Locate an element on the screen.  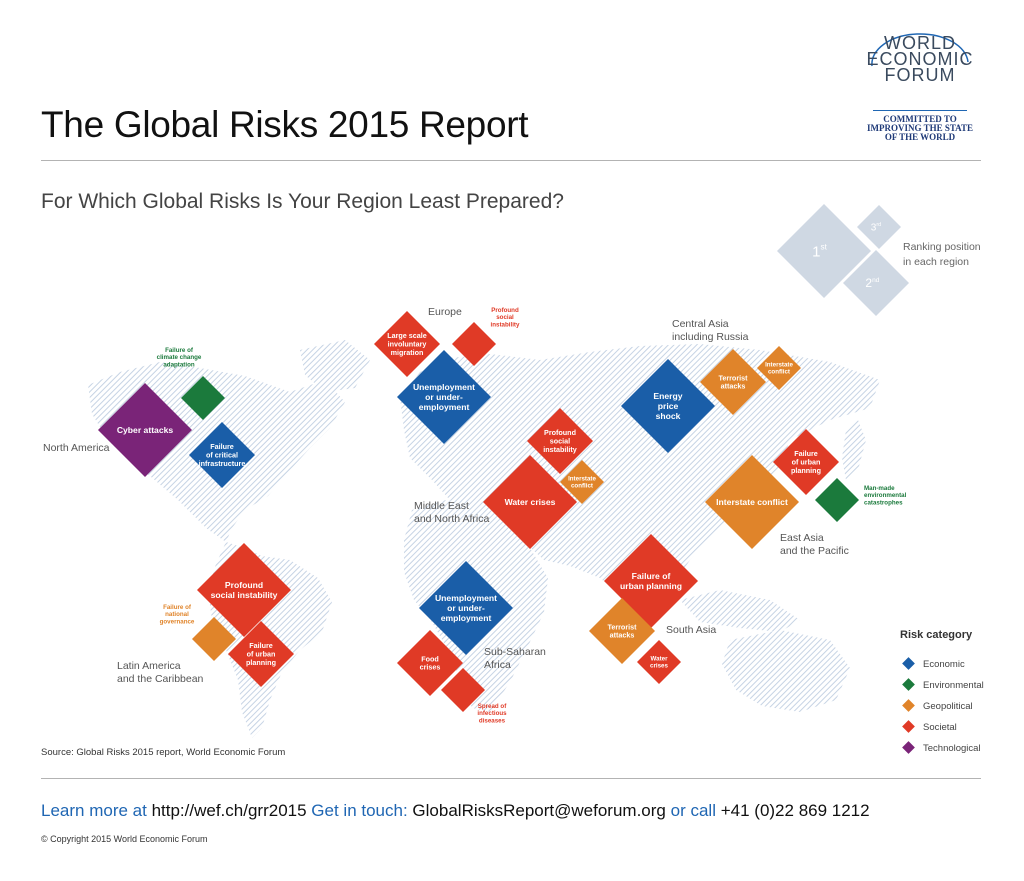
legend-item-economic: Economic is located at coordinates (933, 664).